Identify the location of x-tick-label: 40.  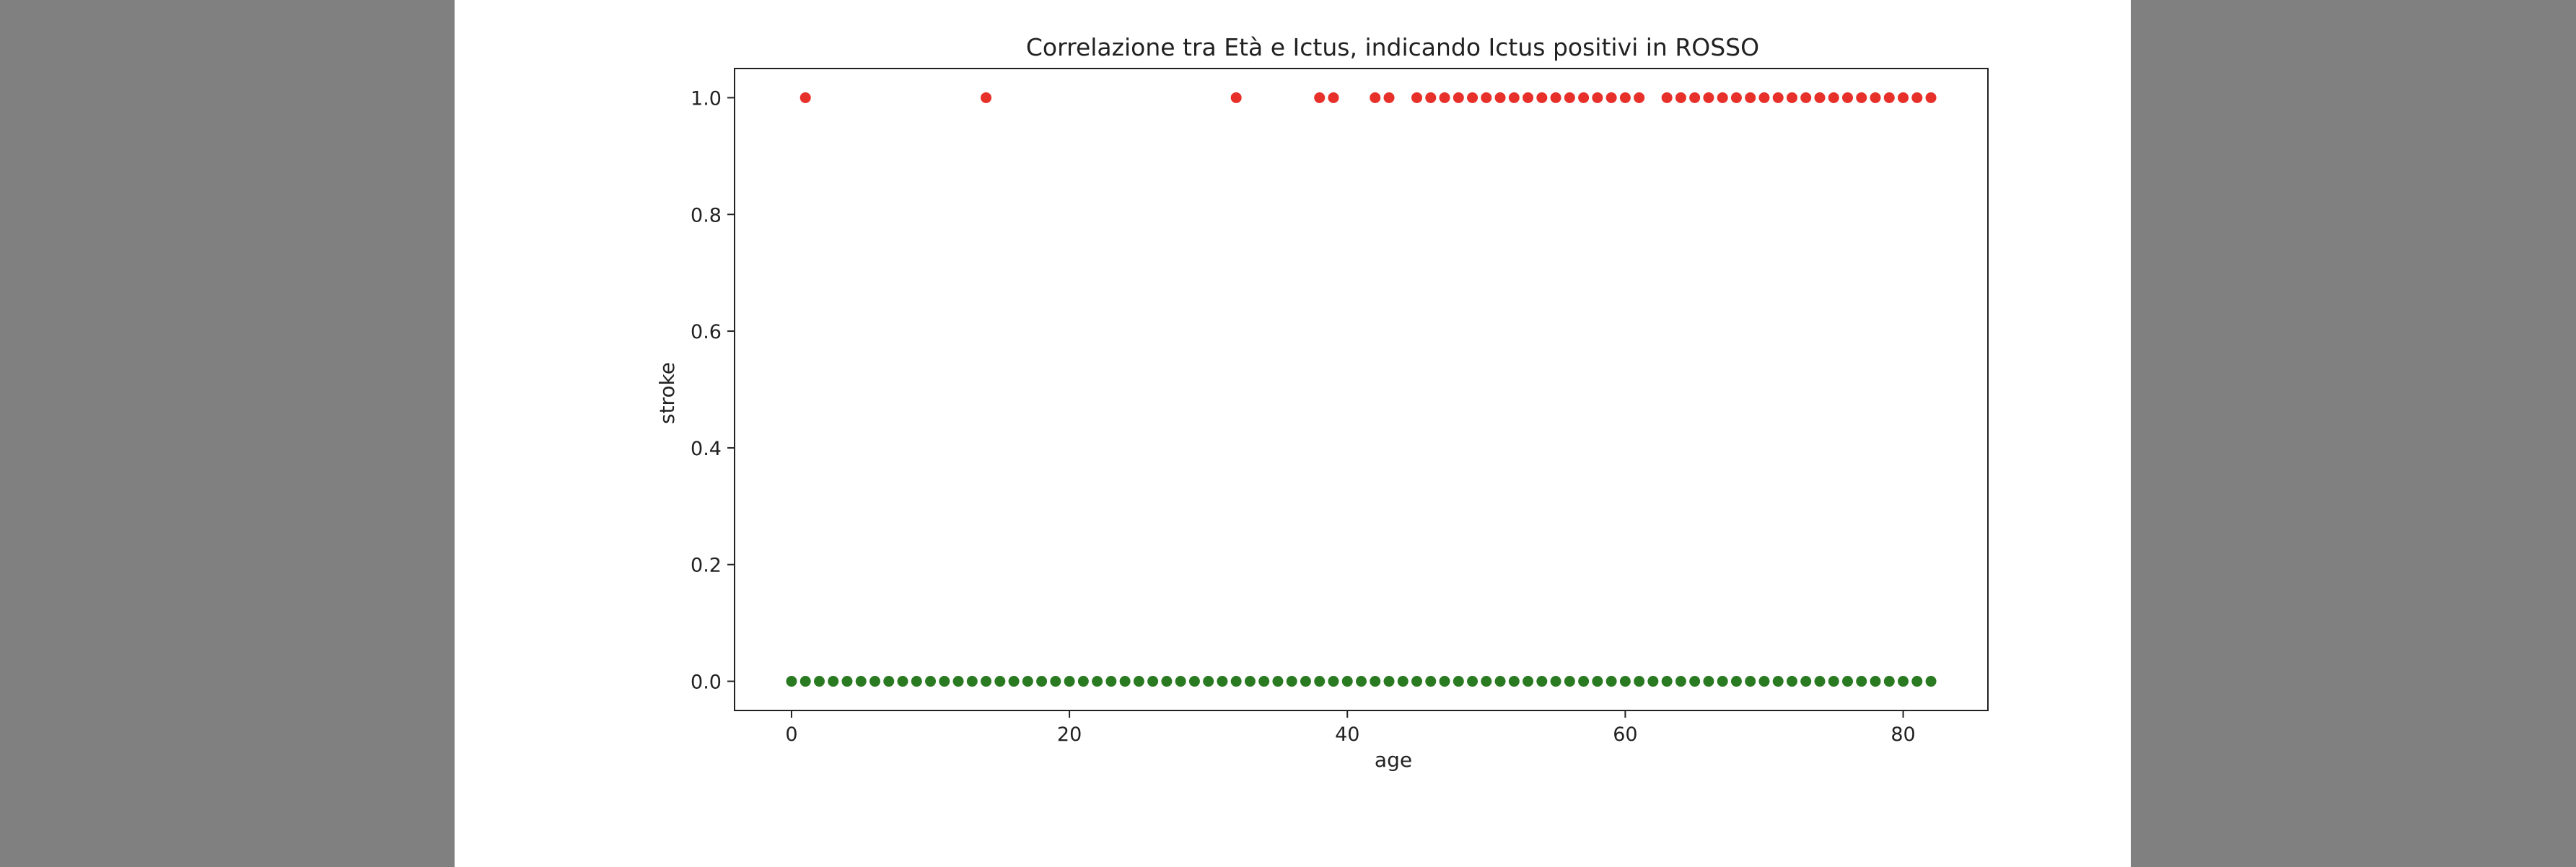
(1347, 735).